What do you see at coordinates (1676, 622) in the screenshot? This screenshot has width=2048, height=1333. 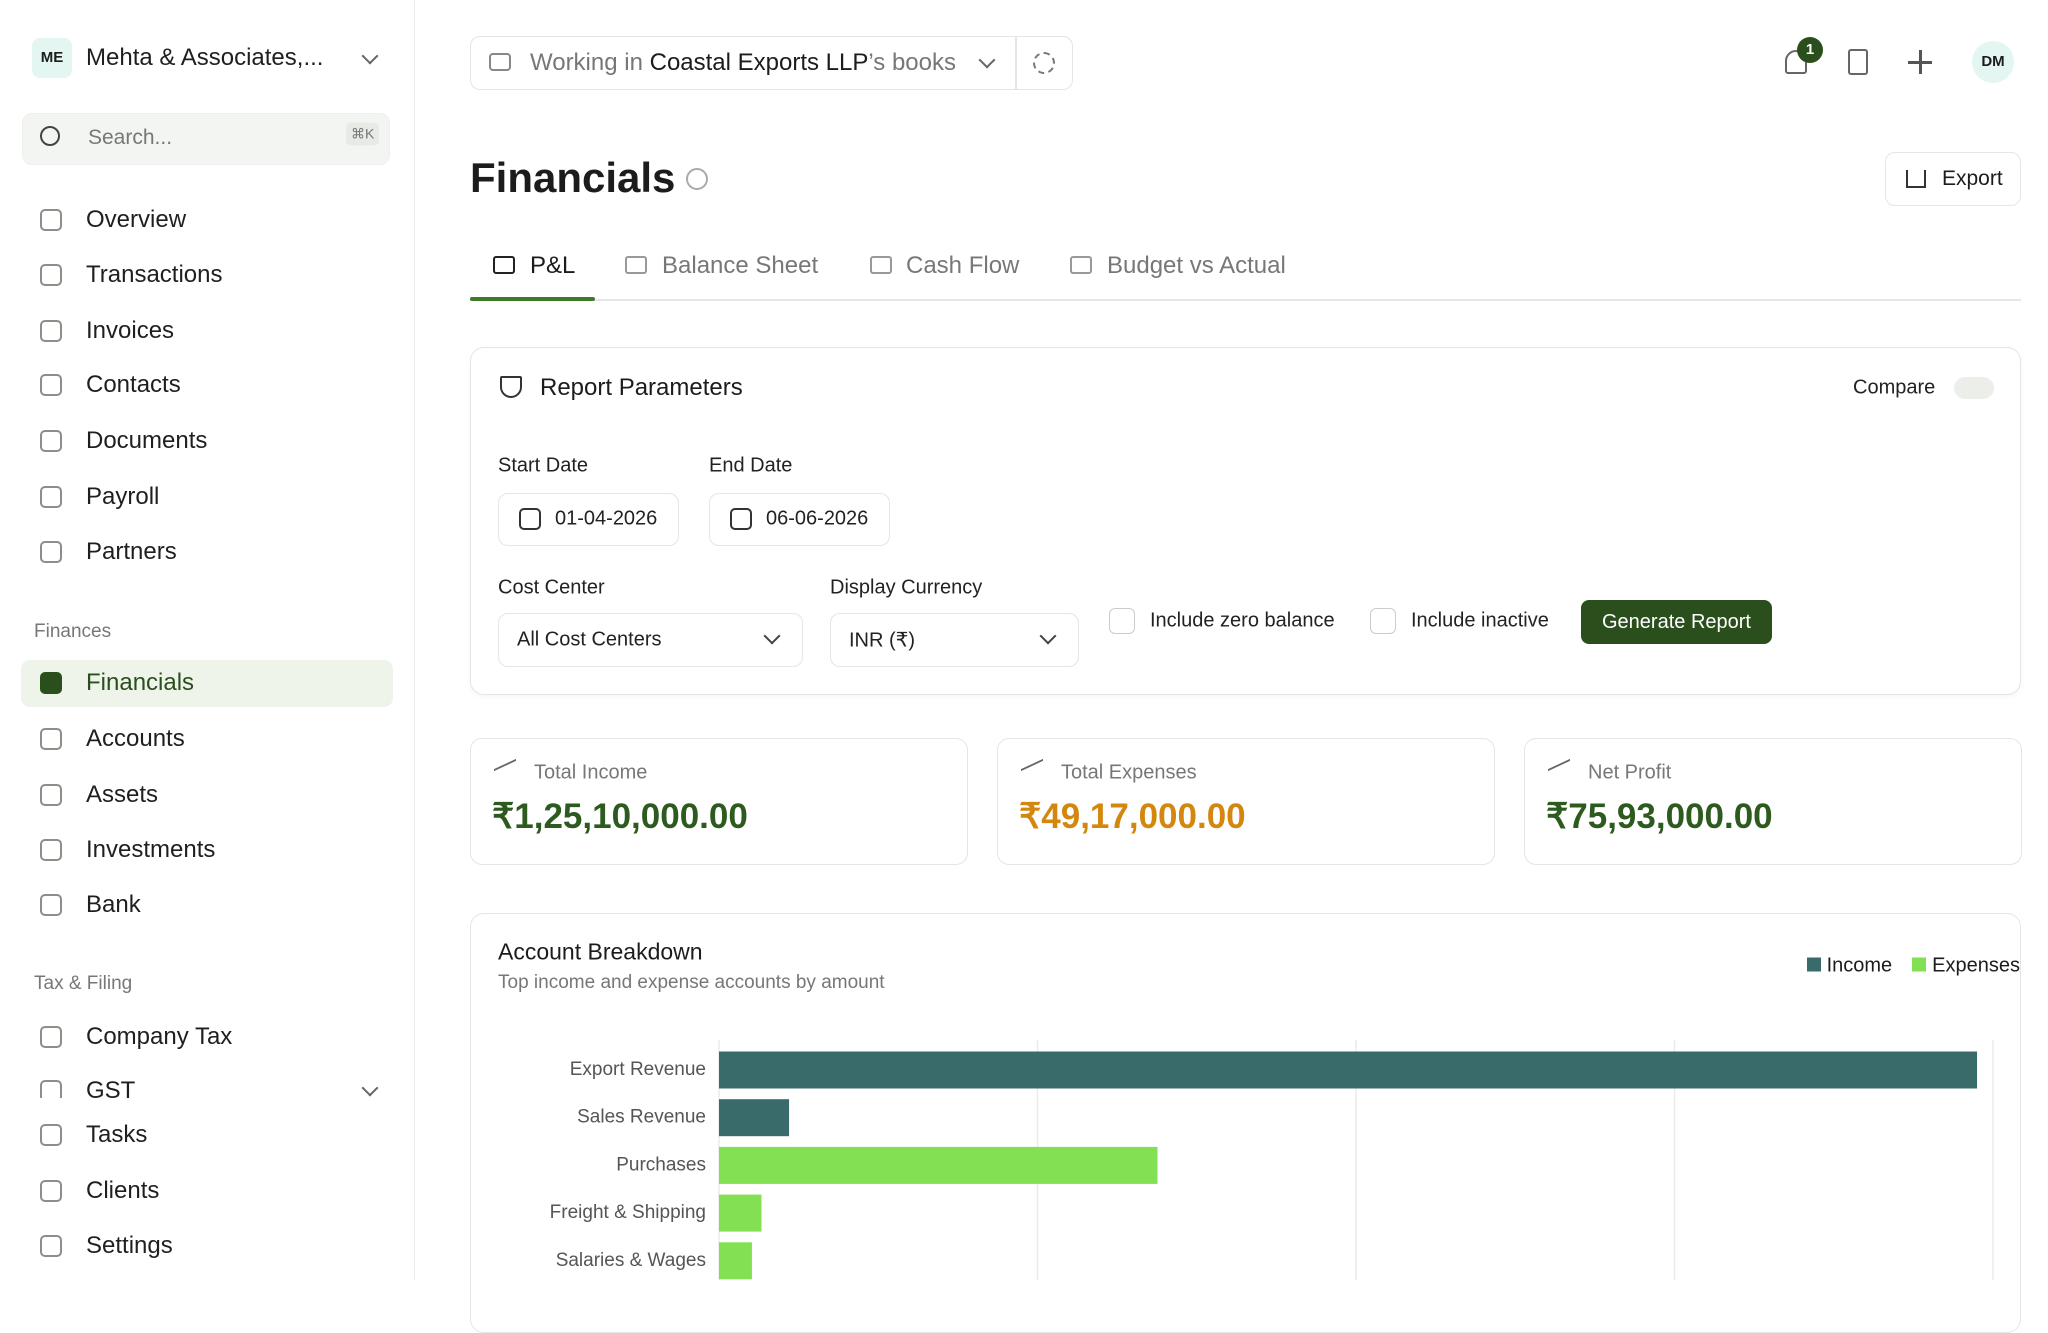 I see `generate-button: Generate Report` at bounding box center [1676, 622].